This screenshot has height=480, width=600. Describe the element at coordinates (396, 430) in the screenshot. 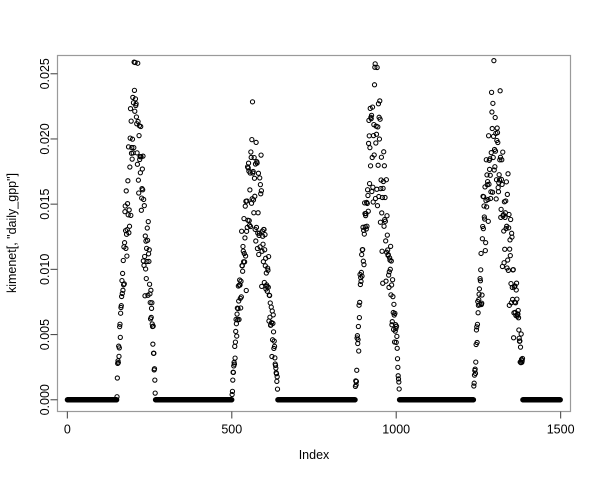

I see `x-tick-label: 1000` at that location.